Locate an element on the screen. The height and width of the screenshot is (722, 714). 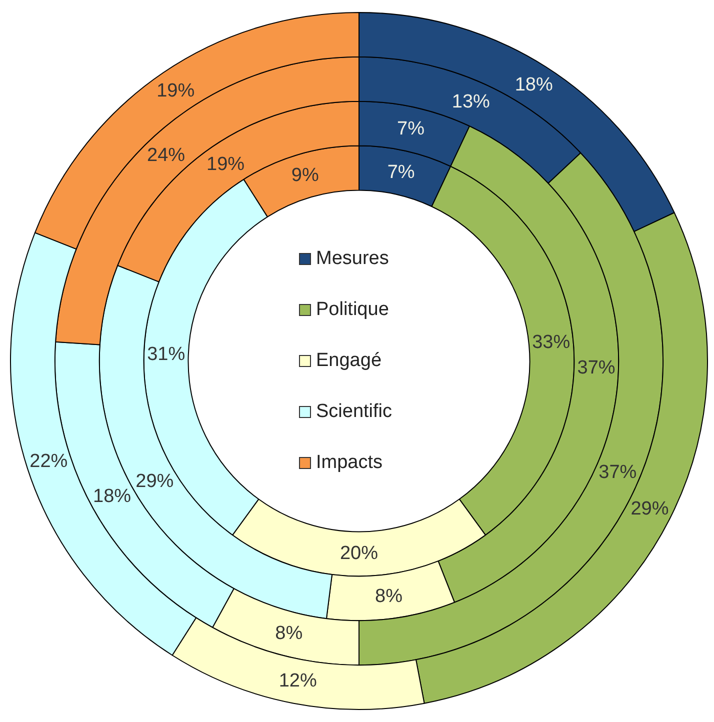
data-label: 13% is located at coordinates (471, 102).